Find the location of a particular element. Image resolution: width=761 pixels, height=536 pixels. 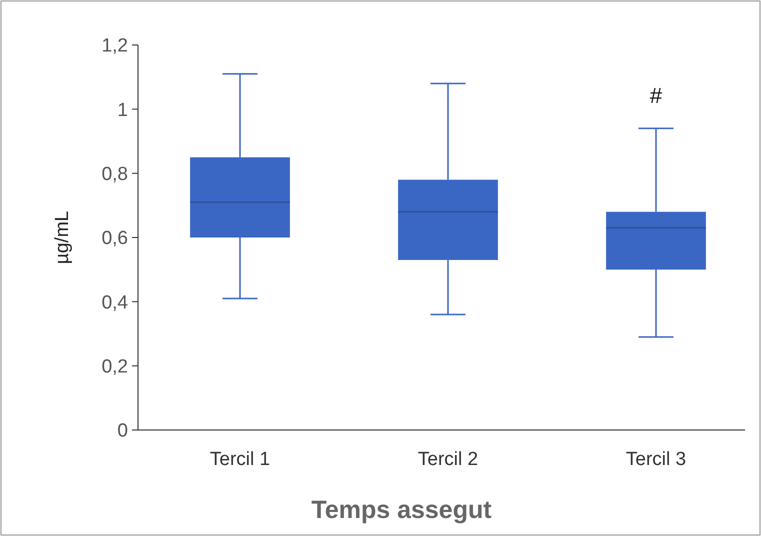

y-tick-label: 0,4 is located at coordinates (115, 303).